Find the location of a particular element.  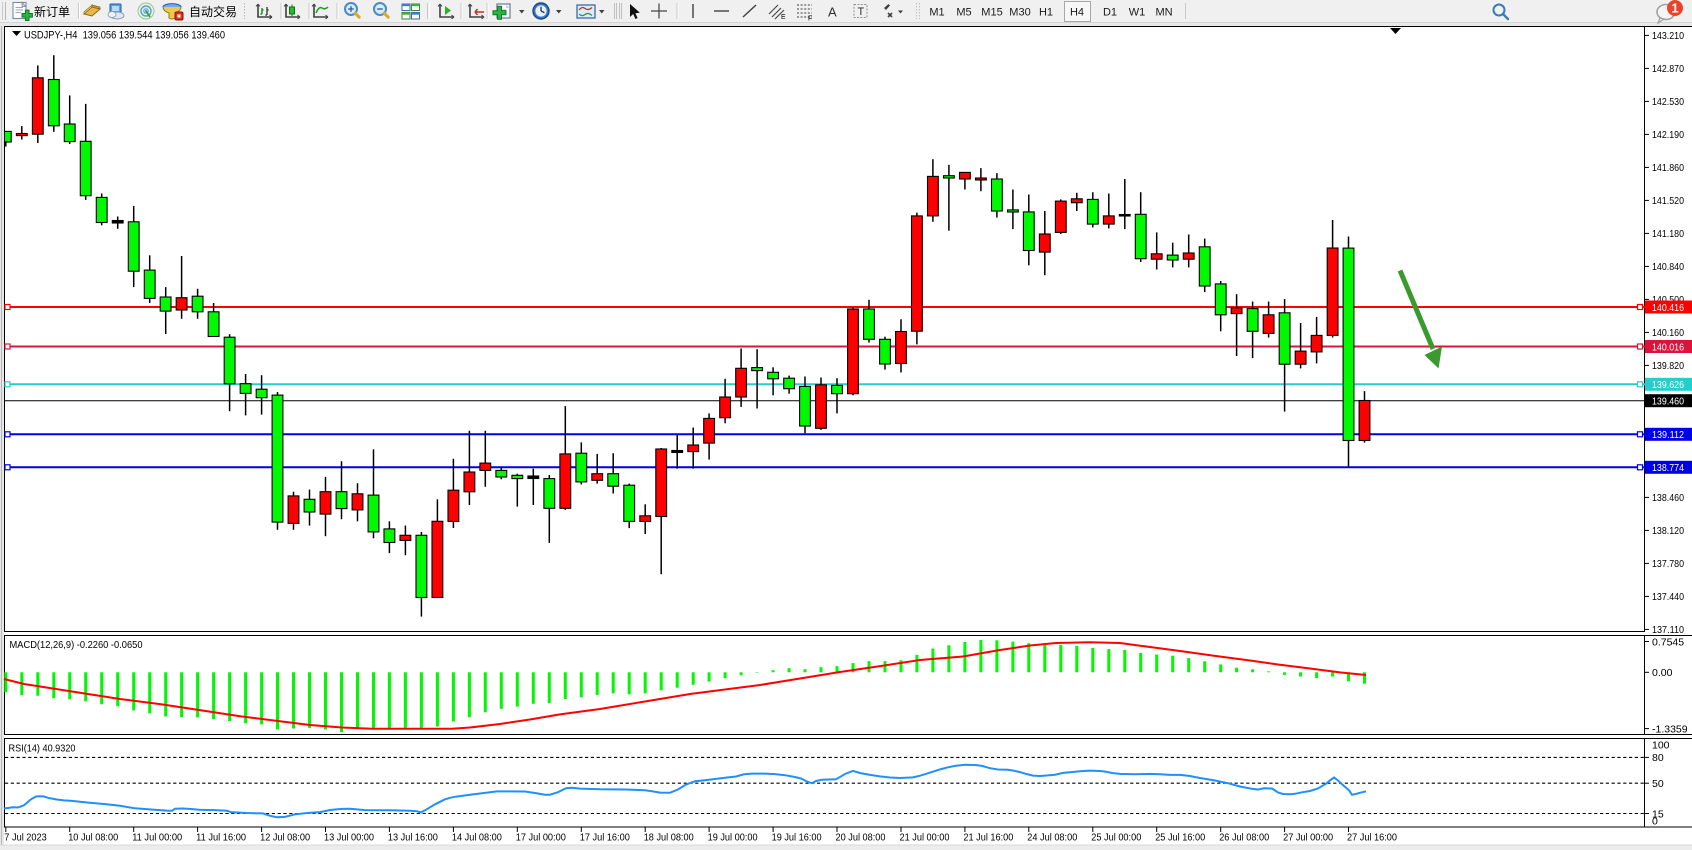

svg-text: 80 is located at coordinates (1658, 758).